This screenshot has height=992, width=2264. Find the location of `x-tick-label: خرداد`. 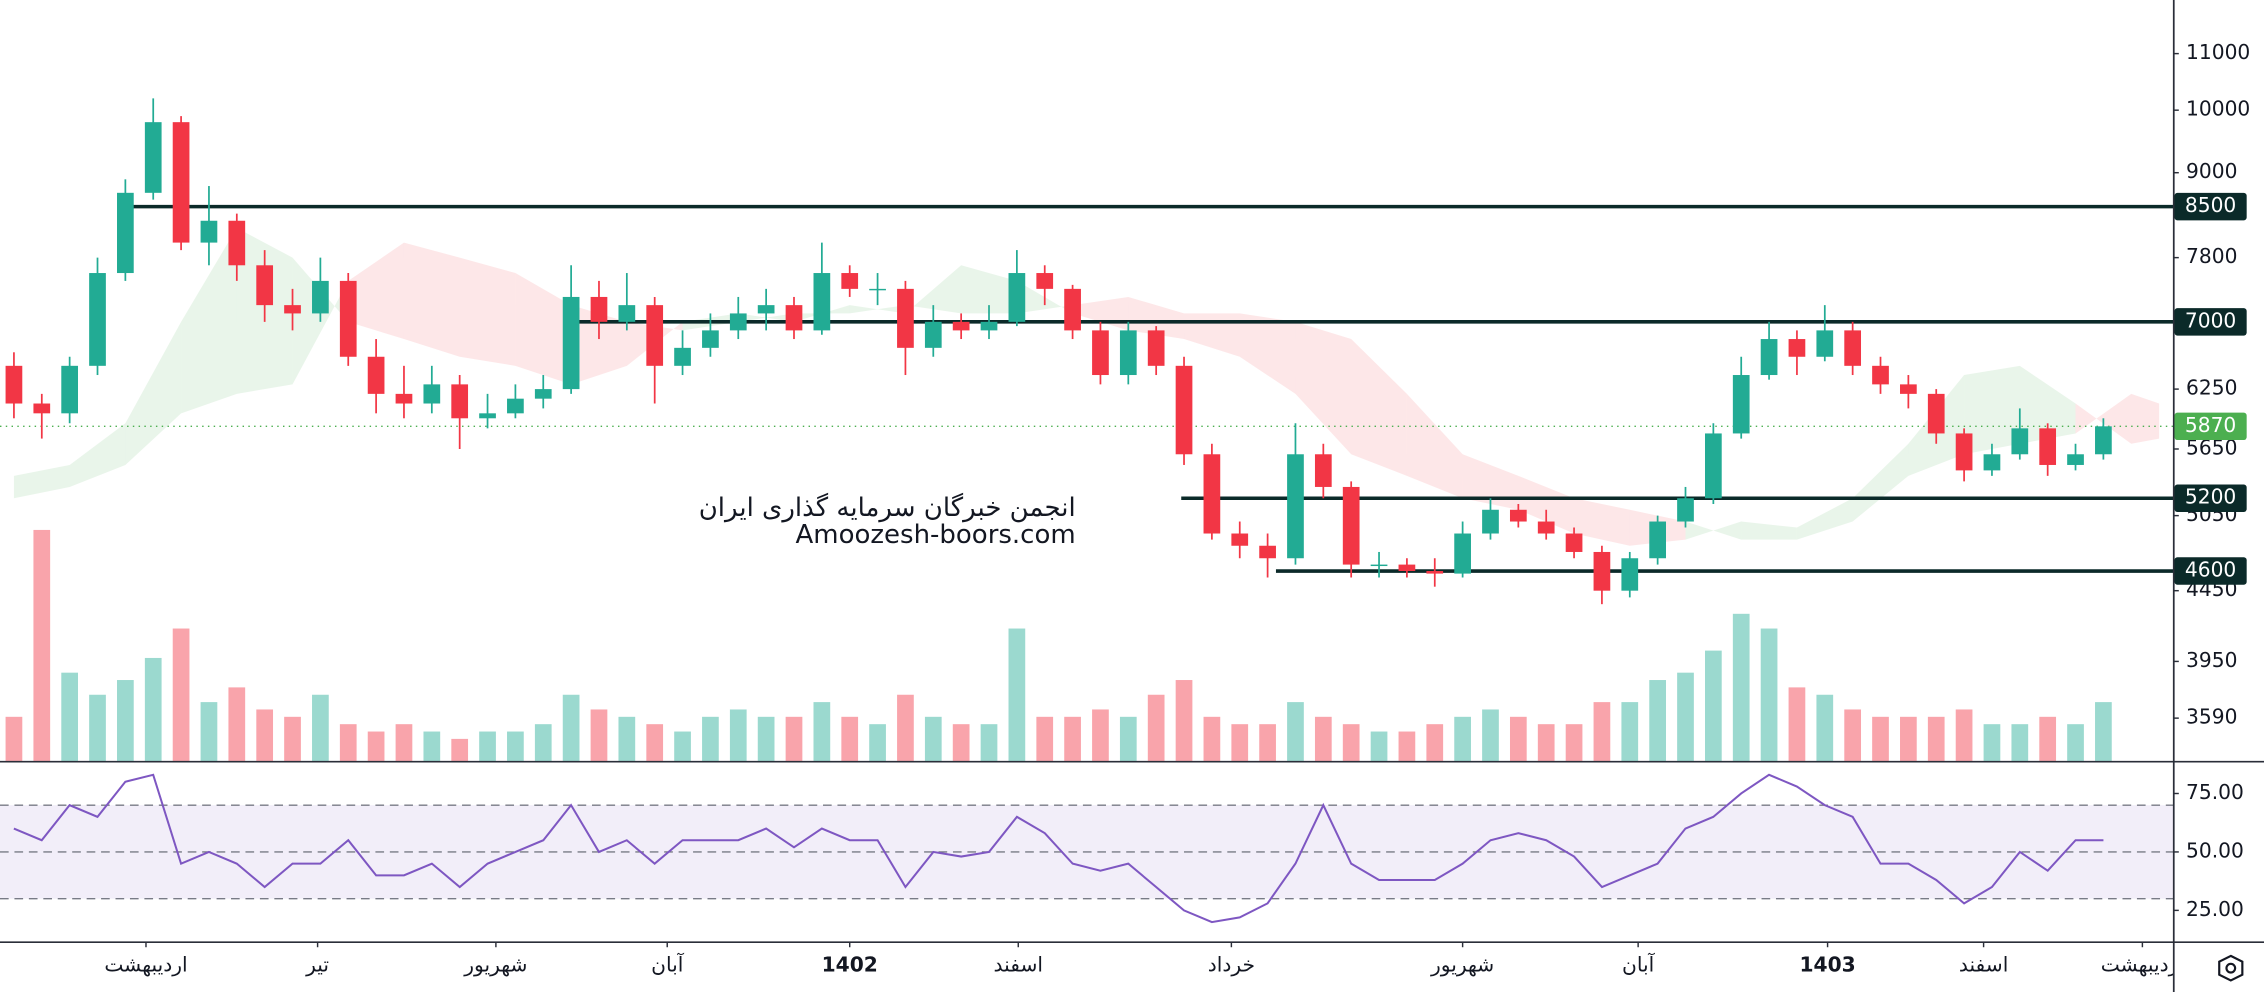

x-tick-label: خرداد is located at coordinates (1231, 965).